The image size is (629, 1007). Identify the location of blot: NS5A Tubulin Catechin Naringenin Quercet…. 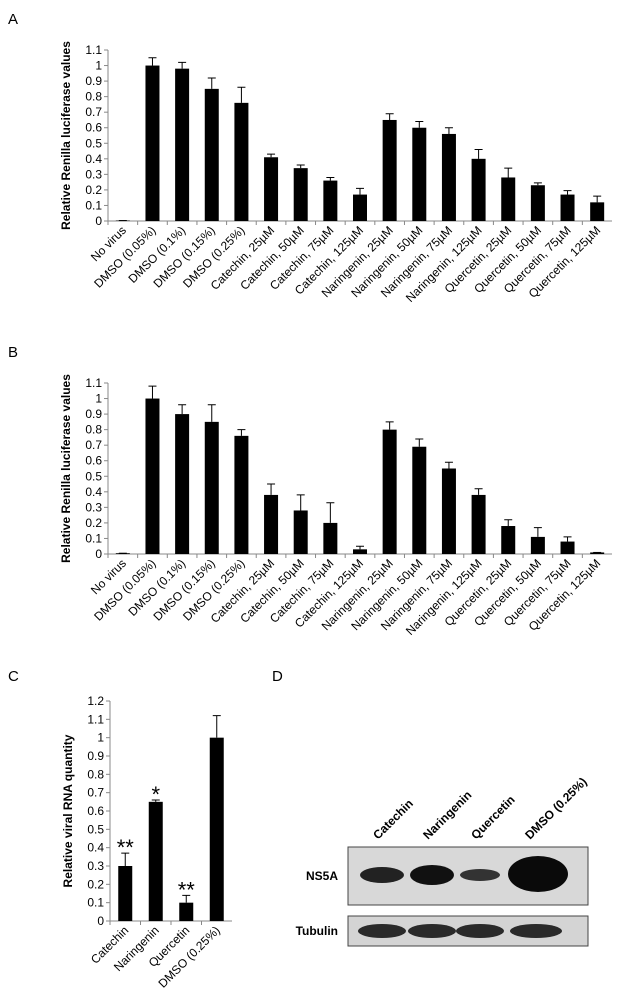
(443, 861).